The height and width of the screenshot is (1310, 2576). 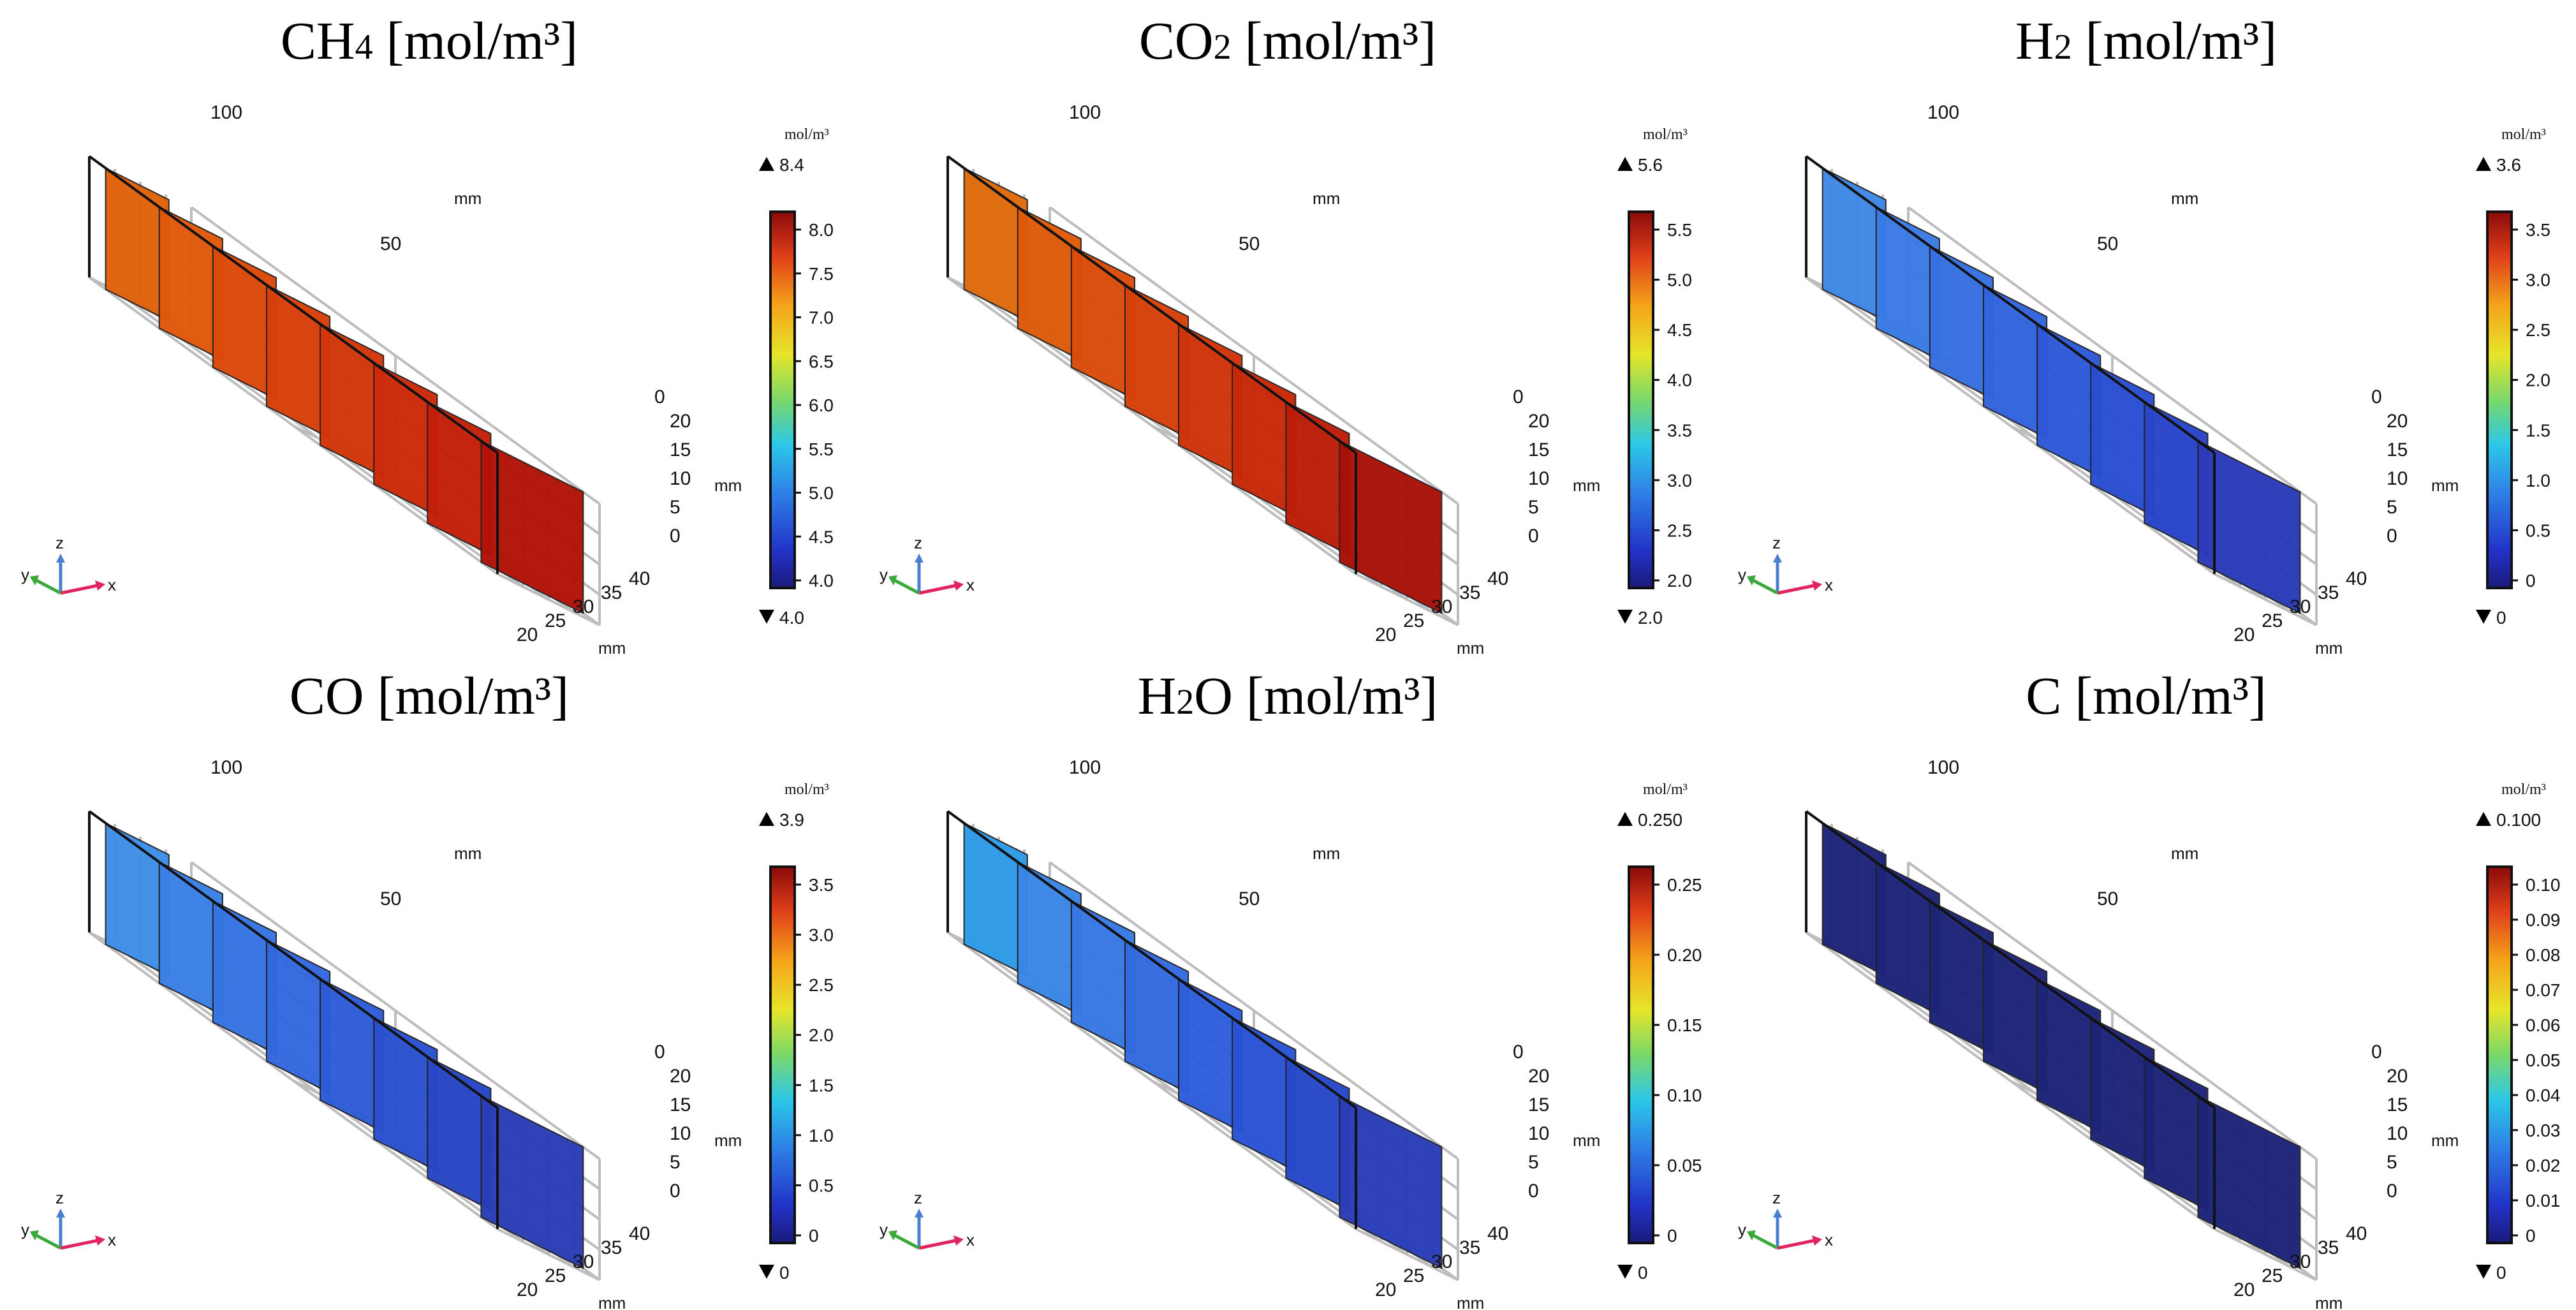 What do you see at coordinates (1157, 696) in the screenshot?
I see `title-species: H` at bounding box center [1157, 696].